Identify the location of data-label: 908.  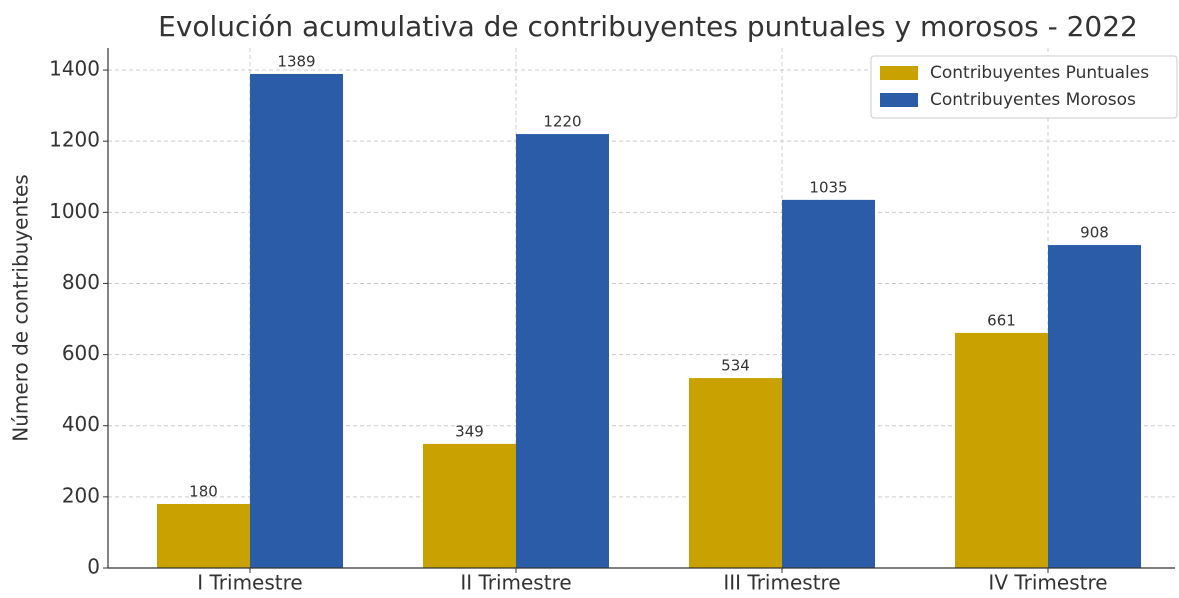
(1094, 233).